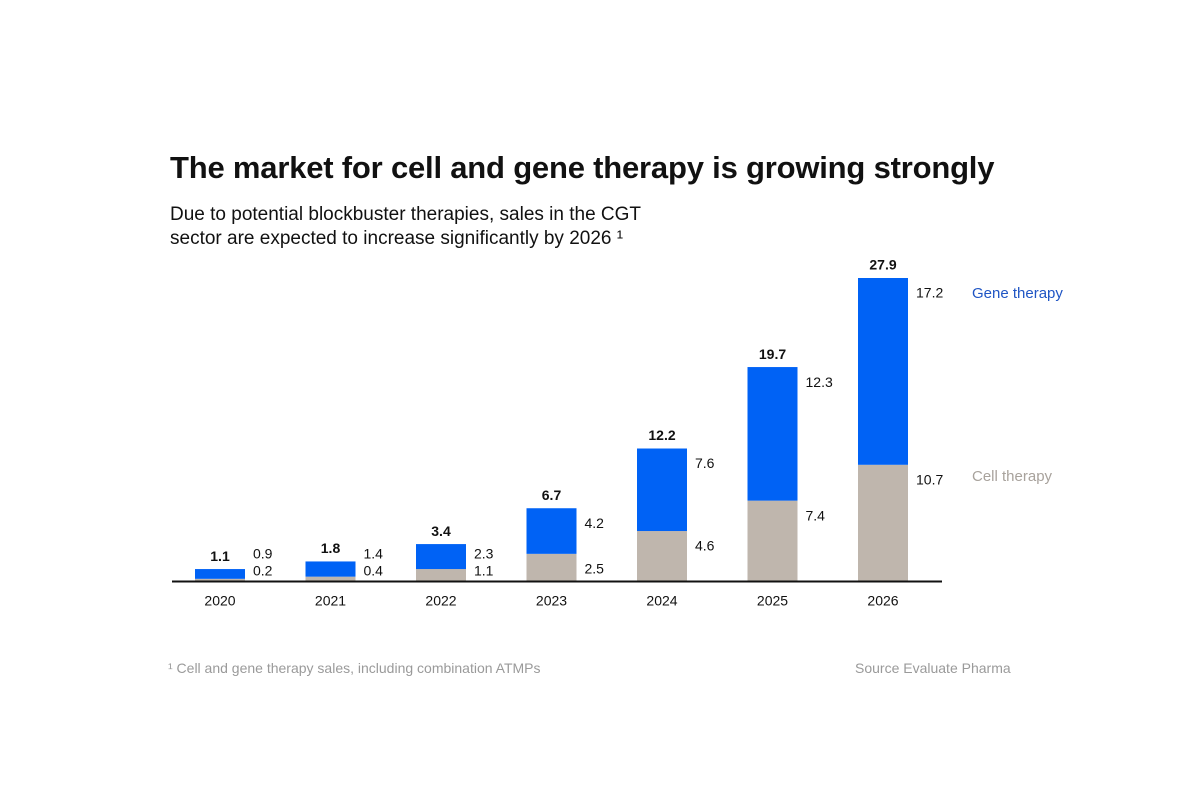 The image size is (1200, 800). What do you see at coordinates (441, 531) in the screenshot?
I see `data-label-total: 3.4` at bounding box center [441, 531].